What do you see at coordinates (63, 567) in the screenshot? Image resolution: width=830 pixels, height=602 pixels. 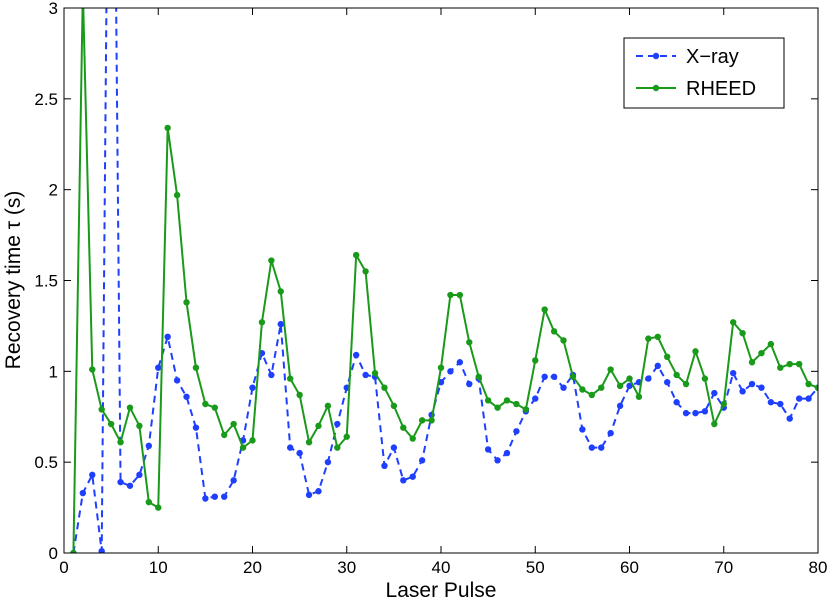 I see `x-tick-label: 0` at bounding box center [63, 567].